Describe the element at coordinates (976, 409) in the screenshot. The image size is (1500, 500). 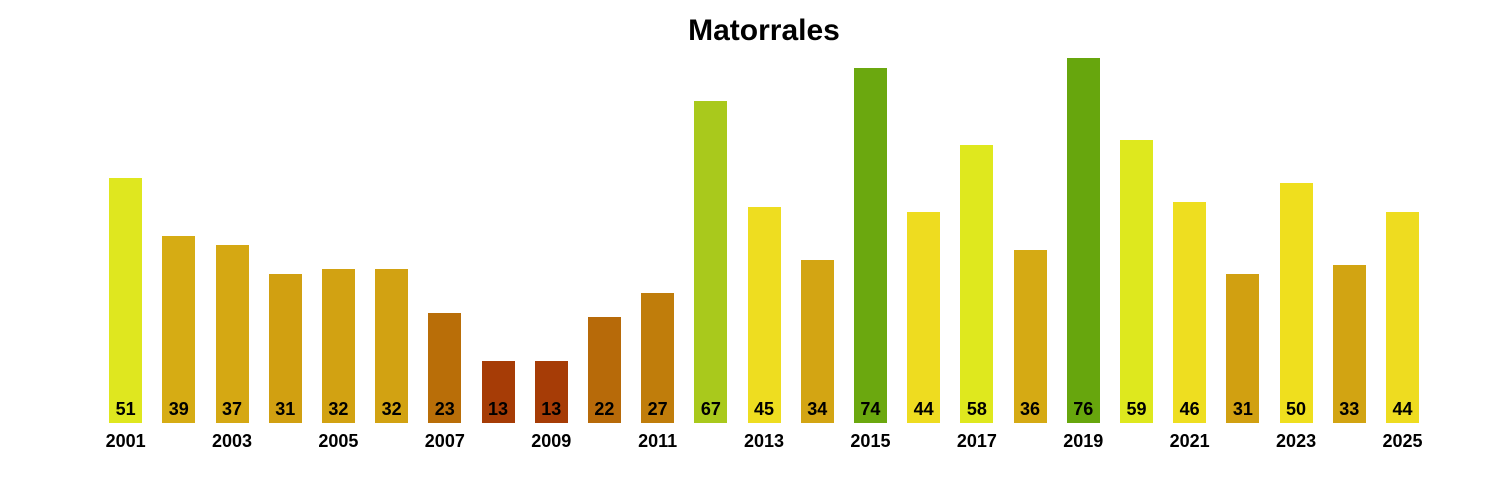
I see `bar-value-label-2017: 58` at that location.